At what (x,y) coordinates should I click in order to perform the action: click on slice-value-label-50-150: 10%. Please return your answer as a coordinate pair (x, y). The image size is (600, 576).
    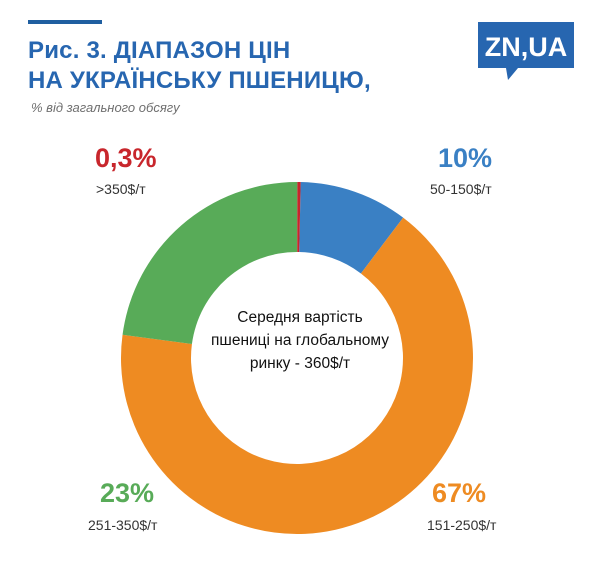
    Looking at the image, I should click on (465, 158).